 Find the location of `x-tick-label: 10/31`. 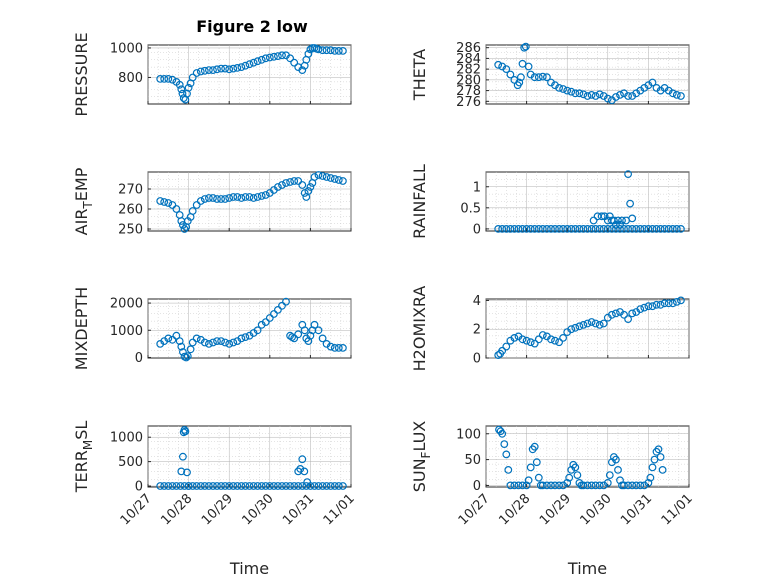

x-tick-label: 10/31 is located at coordinates (636, 509).